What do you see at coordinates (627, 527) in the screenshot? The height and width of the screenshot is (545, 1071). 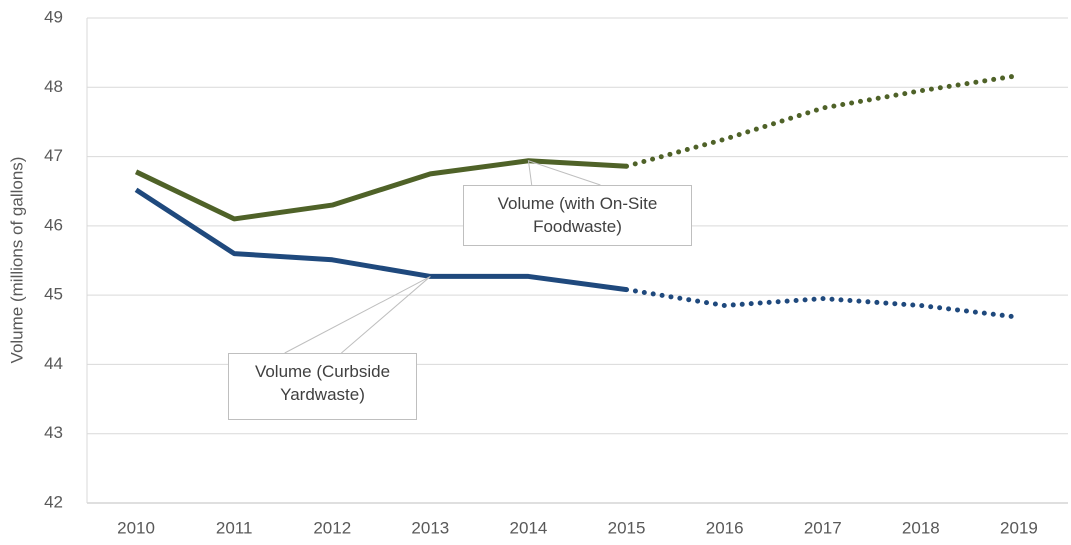 I see `x-tick-label: 2015` at bounding box center [627, 527].